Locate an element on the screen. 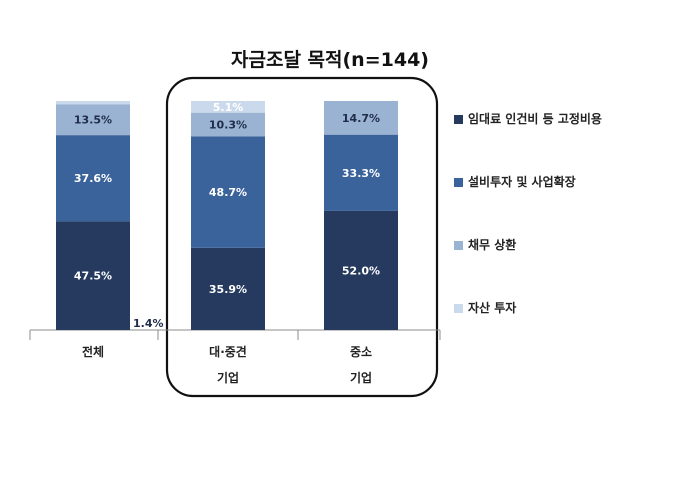 The width and height of the screenshot is (680, 478). data-label: 33.3% is located at coordinates (361, 173).